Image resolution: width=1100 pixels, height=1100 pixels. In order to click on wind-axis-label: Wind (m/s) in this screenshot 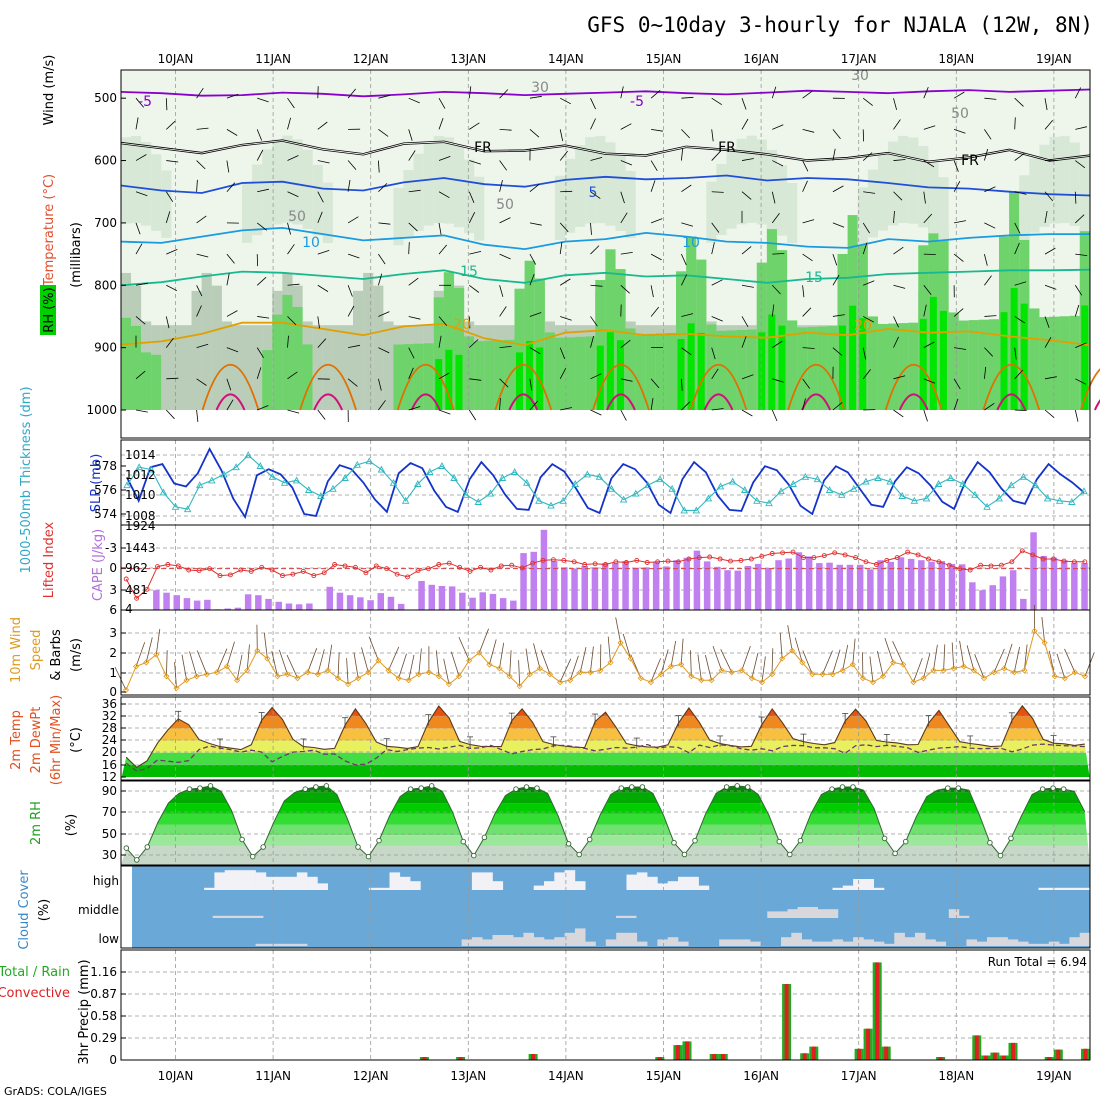, I will do `click(49, 90)`.